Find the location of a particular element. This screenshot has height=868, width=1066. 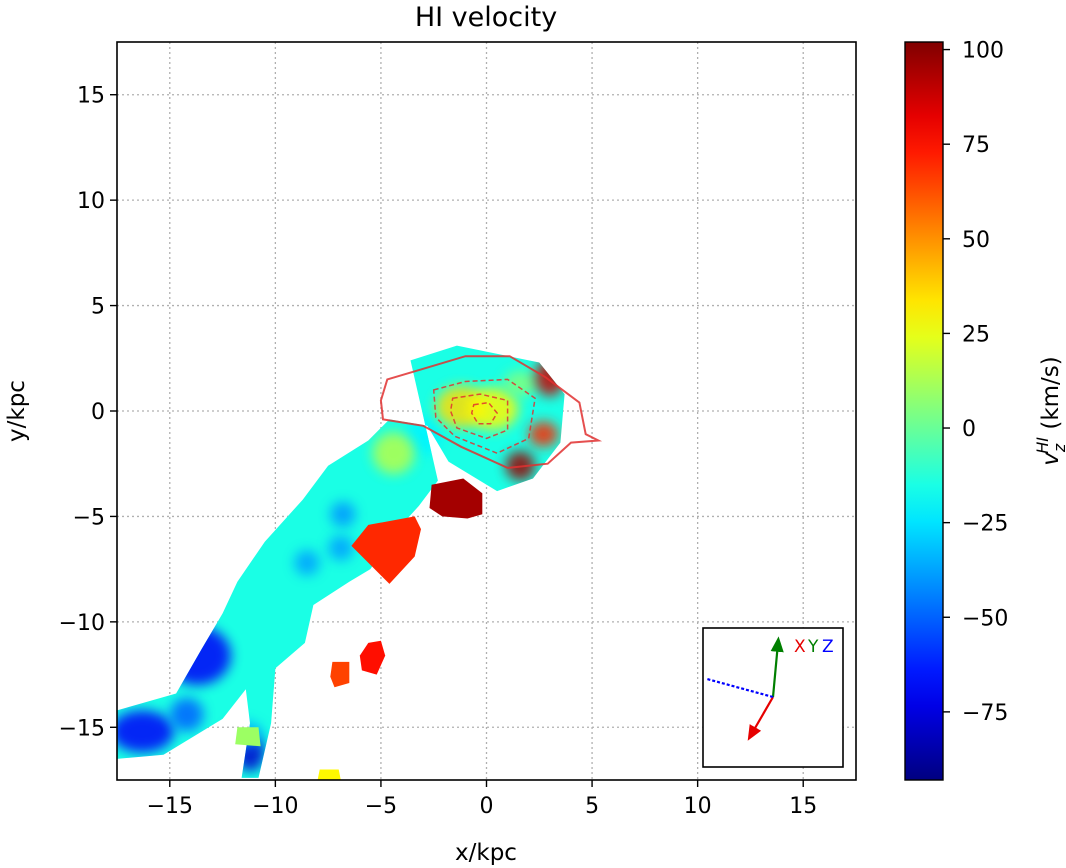

y-axis-label: y/kpc is located at coordinates (17, 411).